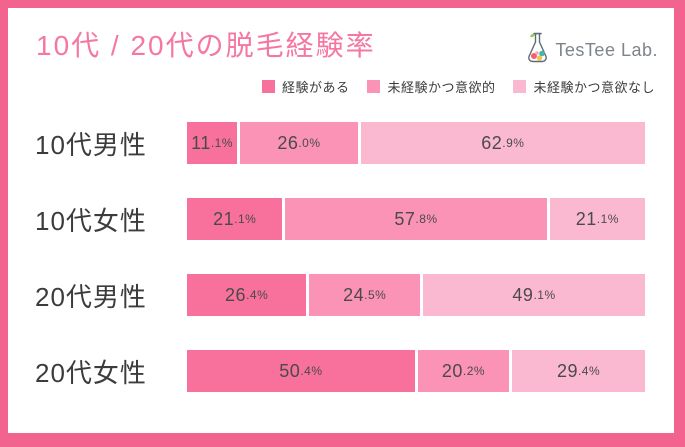  I want to click on stacked-bar: 21.1% 57.8% 21.1%, so click(416, 219).